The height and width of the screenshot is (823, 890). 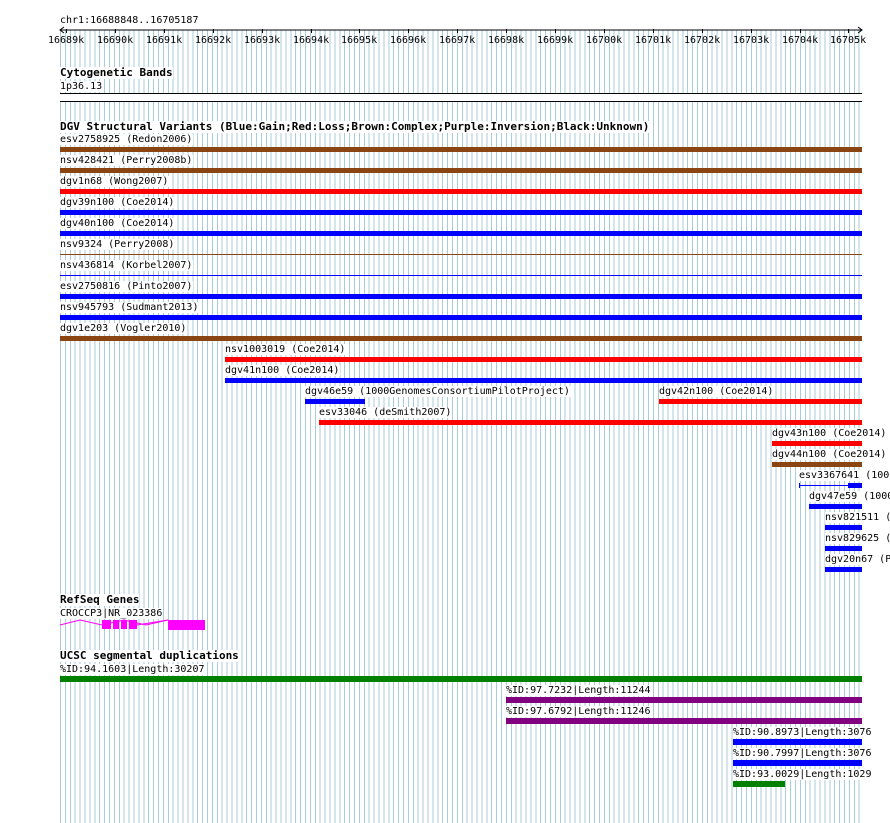 I want to click on ruler-axis, so click(x=461, y=30).